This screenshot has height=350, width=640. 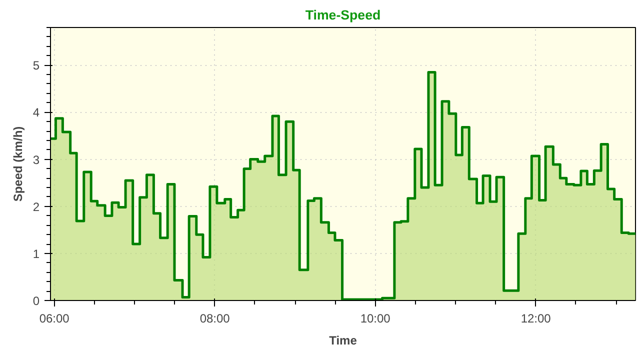 I want to click on y-tick-label: 4, so click(x=36, y=113).